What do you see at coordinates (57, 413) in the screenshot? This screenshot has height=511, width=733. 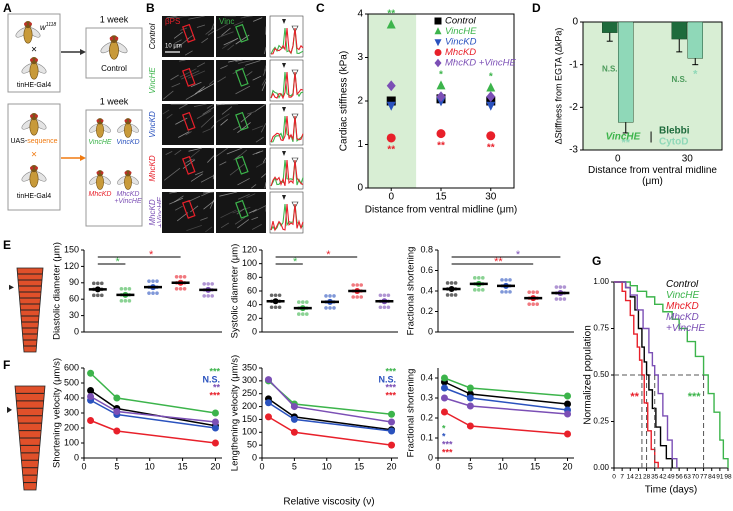 I see `y-axis-label: Shortening velocity (μm/s)` at bounding box center [57, 413].